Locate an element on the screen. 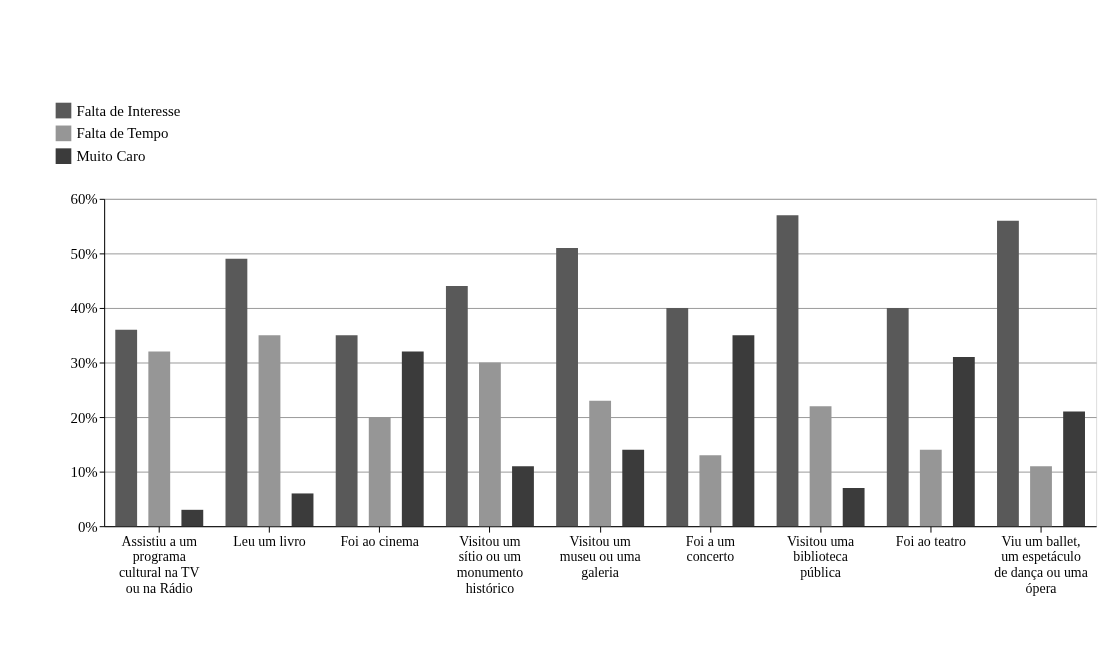 Image resolution: width=1111 pixels, height=666 pixels. x-tick-label: Leu um livro is located at coordinates (269, 541).